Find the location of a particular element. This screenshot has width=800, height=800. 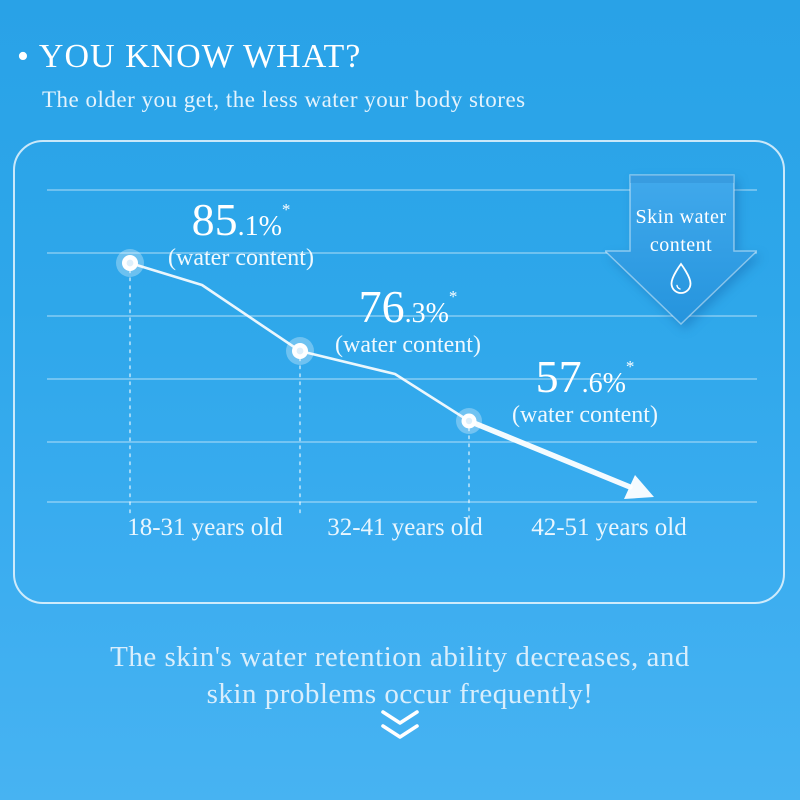

water-droplet-icon is located at coordinates (681, 278).